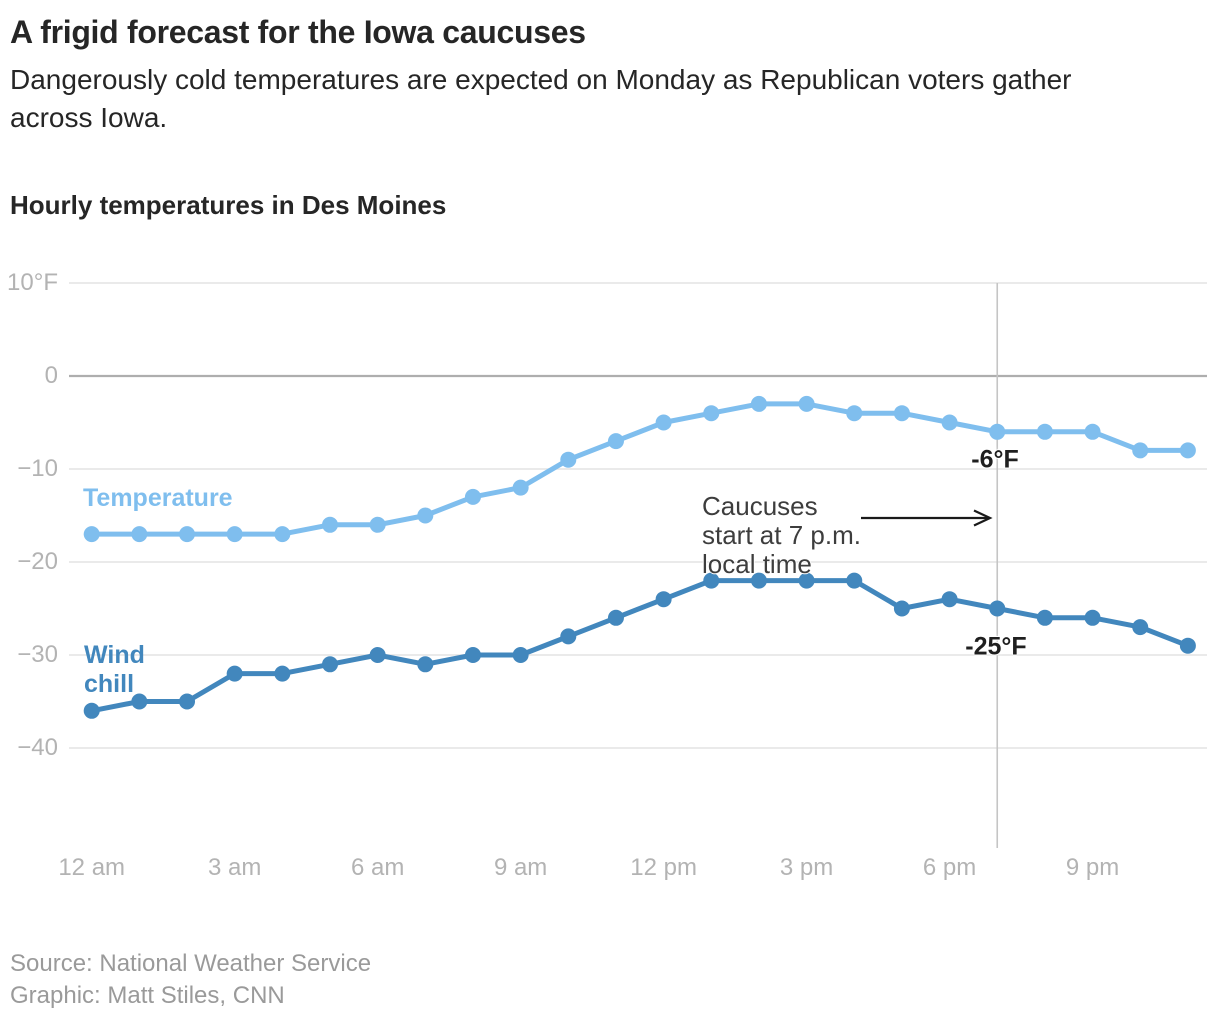 The height and width of the screenshot is (1020, 1220). Describe the element at coordinates (983, 518) in the screenshot. I see `arrow-head-icon` at that location.